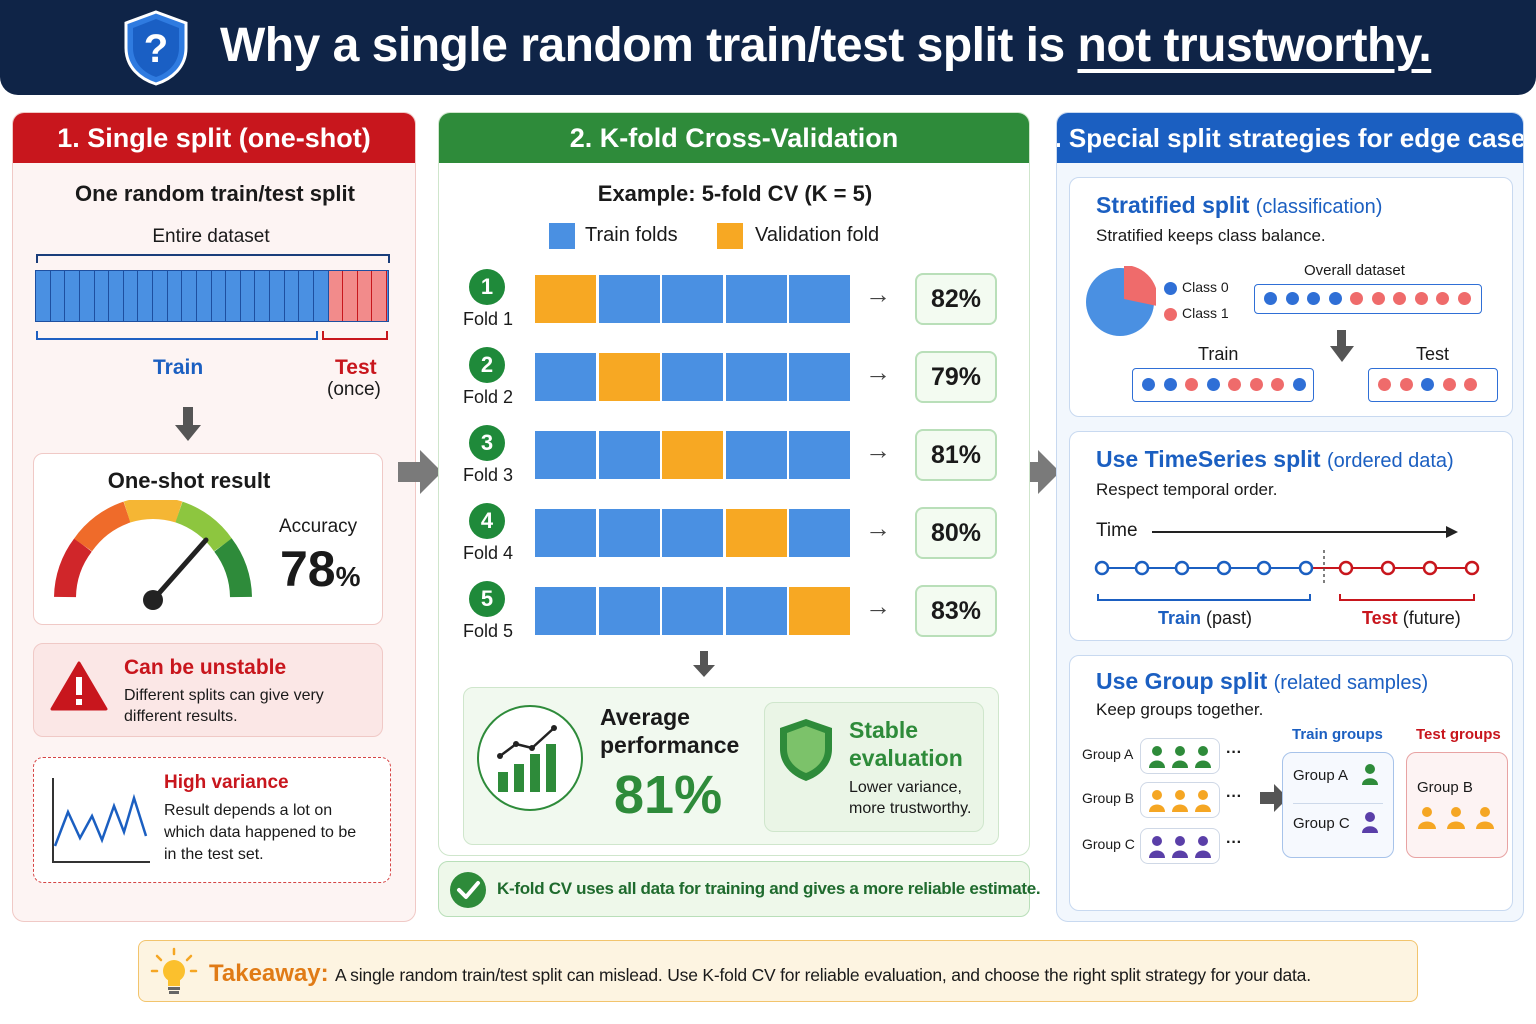 Image resolution: width=1536 pixels, height=1024 pixels. What do you see at coordinates (1275, 459) in the screenshot?
I see `timeseries-title: Use TimeSeries split (ordered data)` at bounding box center [1275, 459].